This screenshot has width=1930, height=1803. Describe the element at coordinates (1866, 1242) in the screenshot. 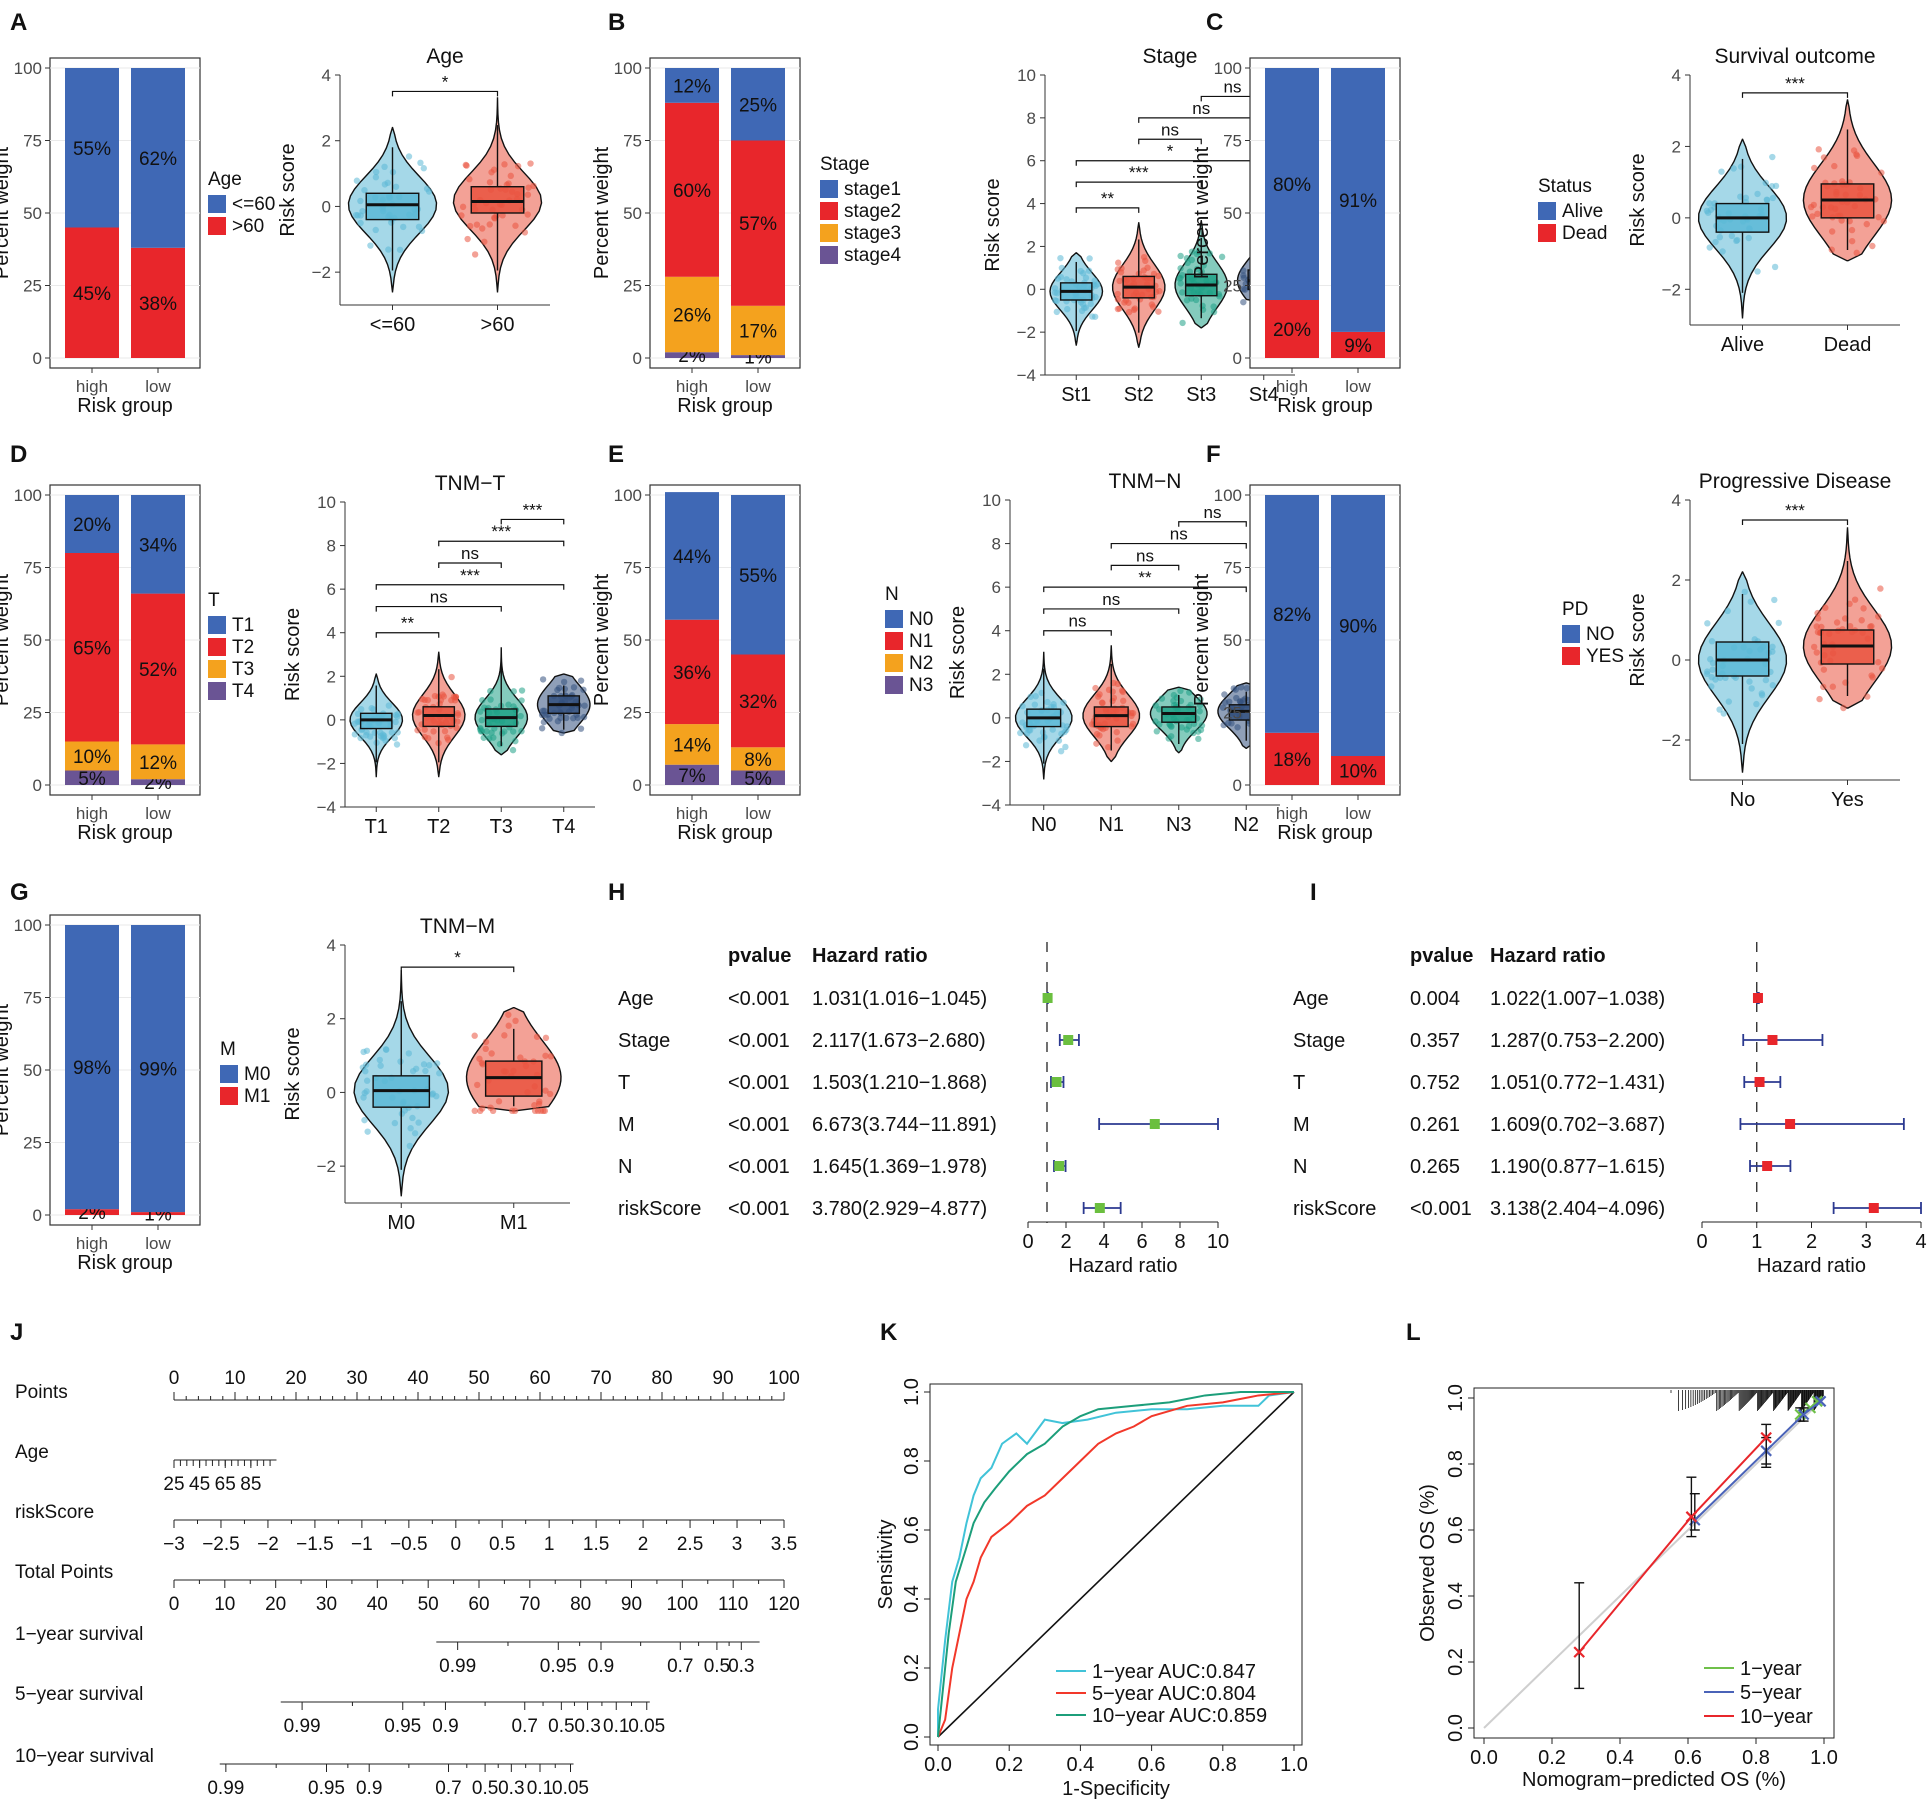

I see `x-tick-label: 3` at that location.